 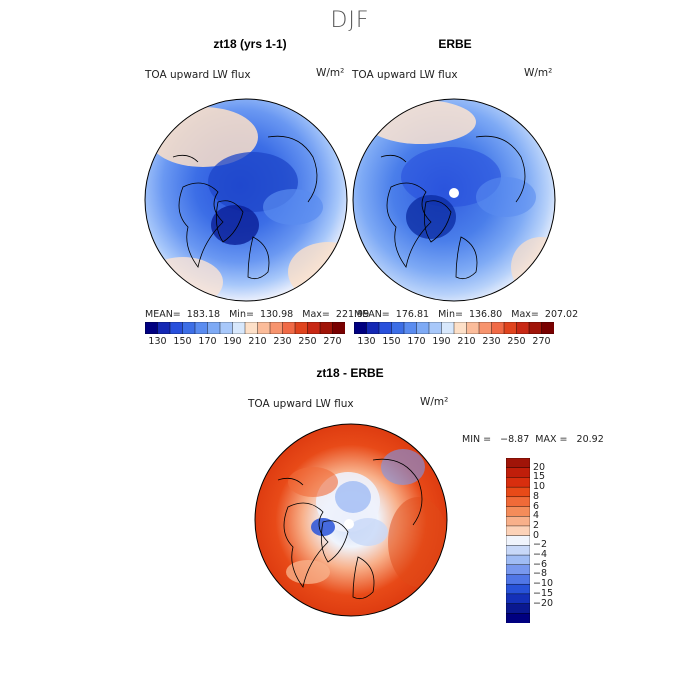 I want to click on colorbar-tick-label: 15, so click(x=539, y=477).